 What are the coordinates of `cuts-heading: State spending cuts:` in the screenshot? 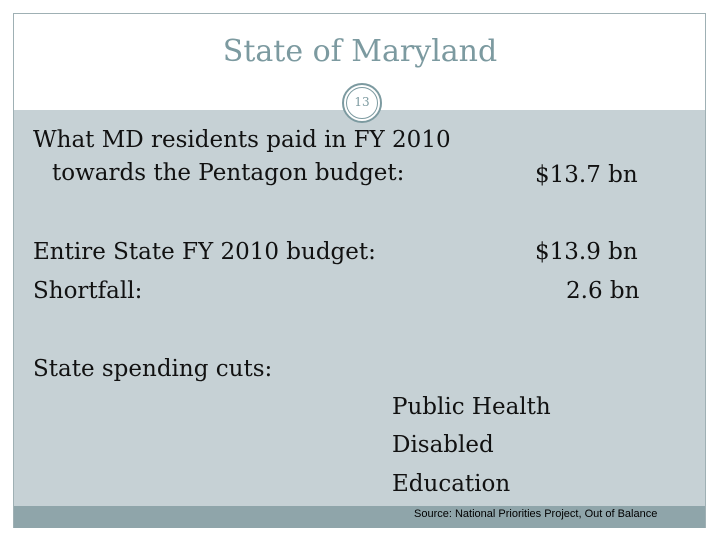 It's located at (153, 369).